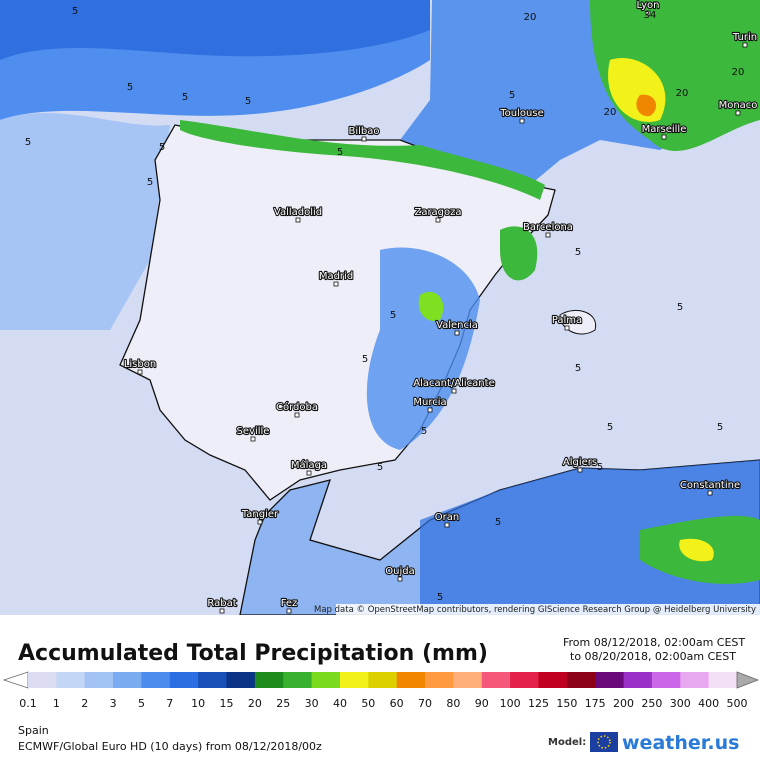  Describe the element at coordinates (169, 703) in the screenshot. I see `scale-label: 7` at that location.